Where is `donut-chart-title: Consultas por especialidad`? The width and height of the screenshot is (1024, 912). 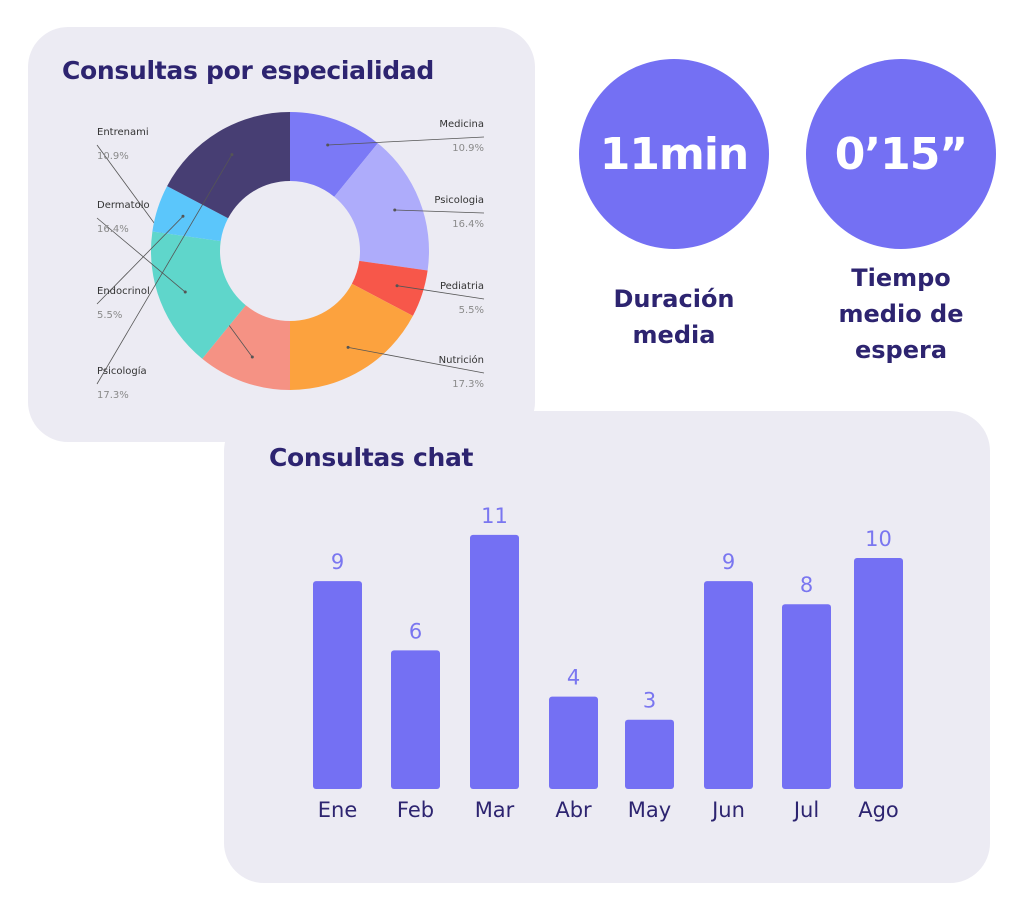
donut-chart-title: Consultas por especialidad is located at coordinates (248, 70).